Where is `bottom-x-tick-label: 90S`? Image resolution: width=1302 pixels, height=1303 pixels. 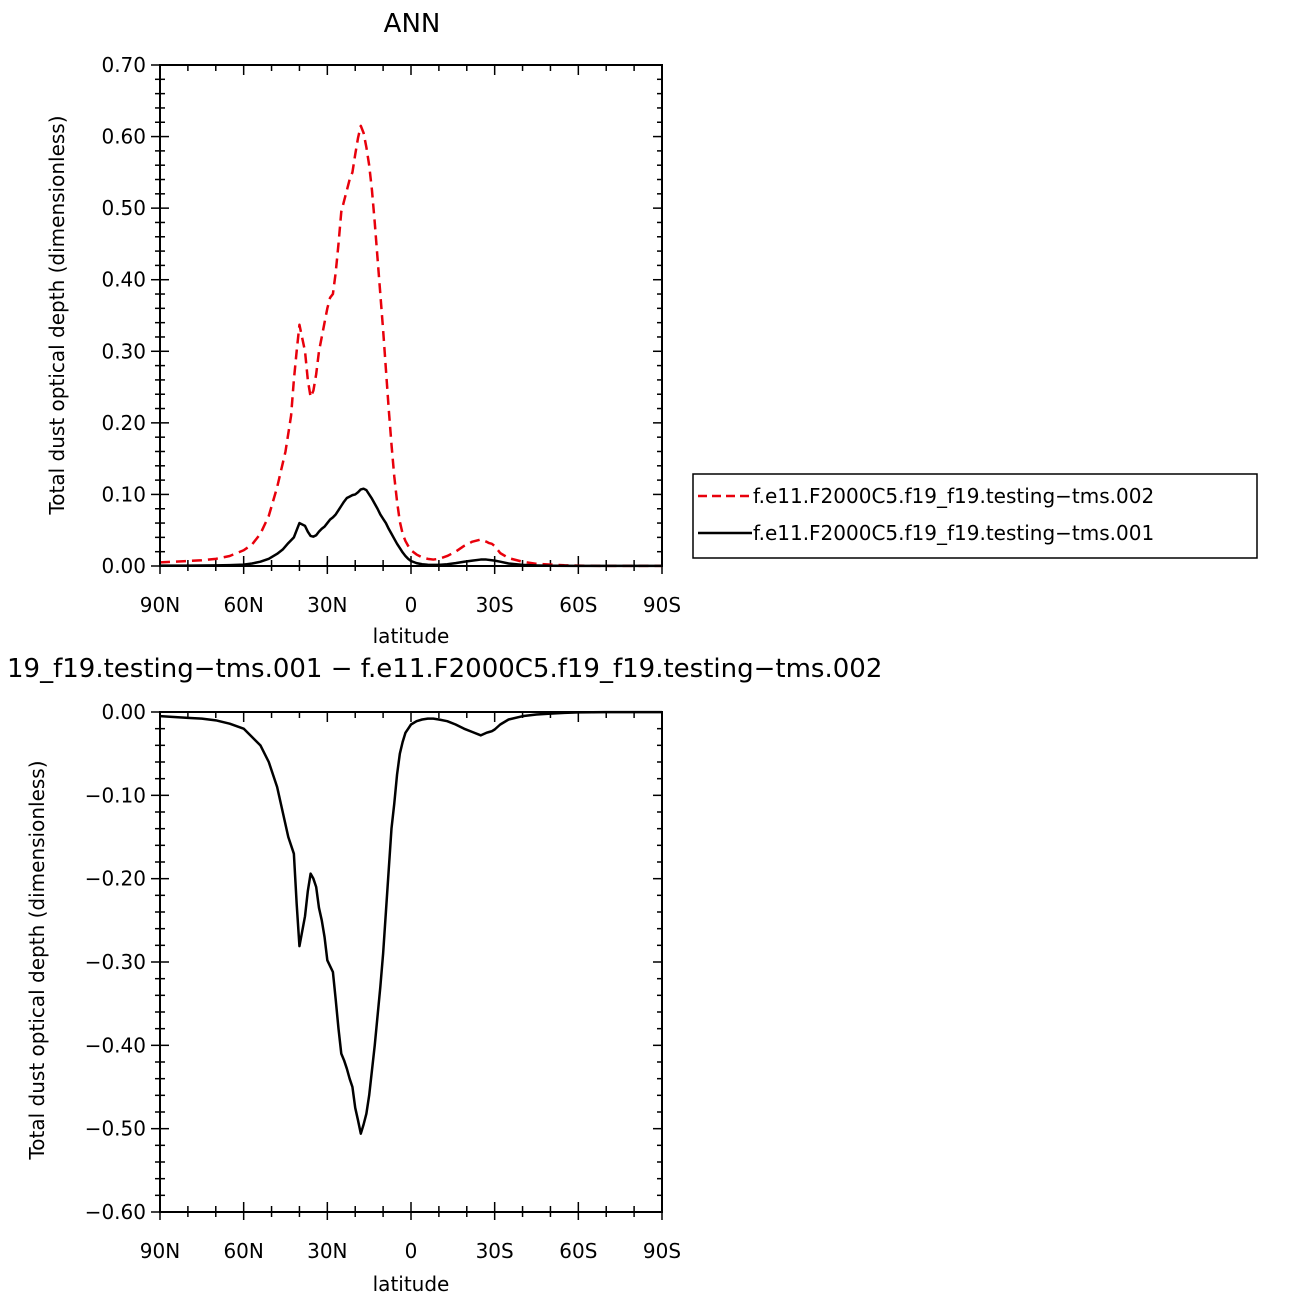 bottom-x-tick-label: 90S is located at coordinates (662, 1251).